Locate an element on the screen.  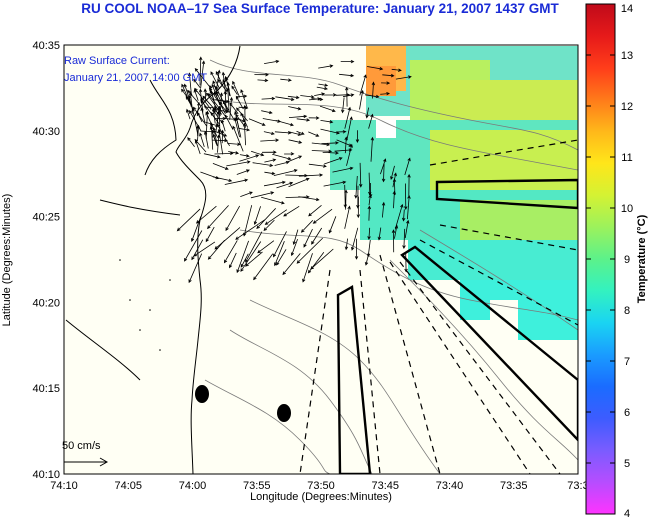
colorbar: 14 13 12 11 10 9 8 7 6 5 4 Temperature (°C) is located at coordinates (616, 261).